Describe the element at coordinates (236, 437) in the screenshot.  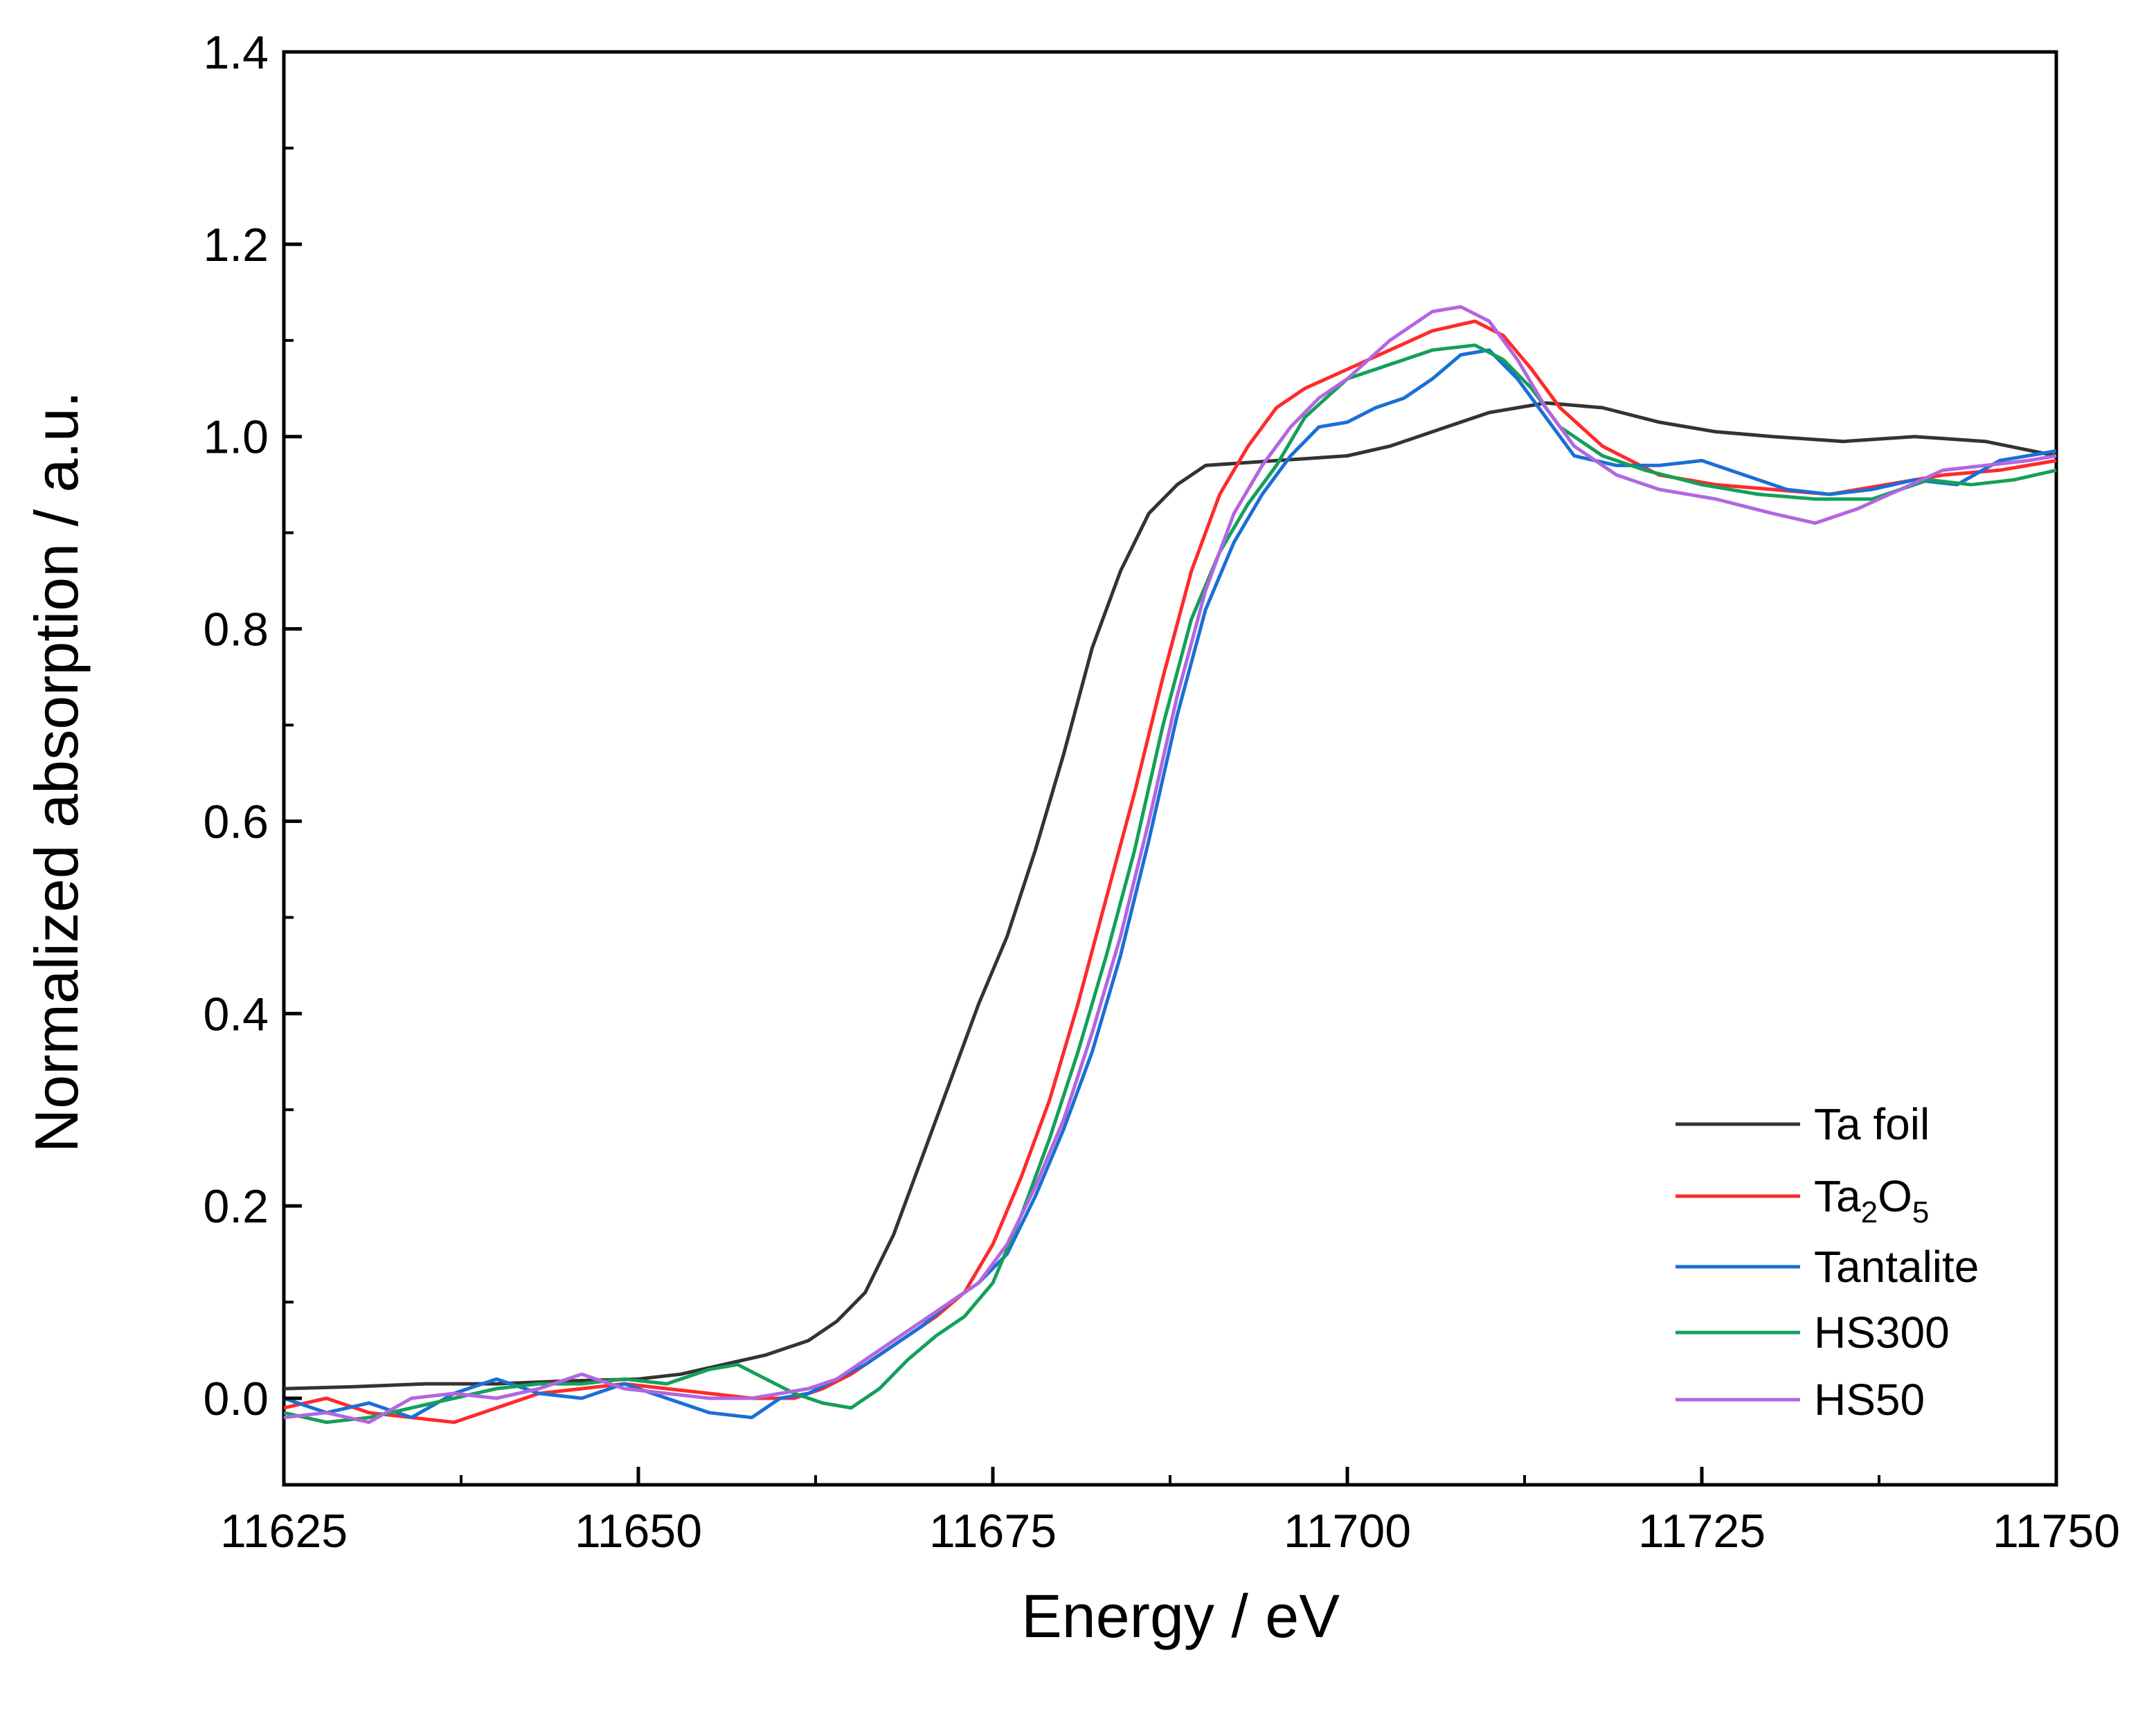
I see `y-tick-label: 1.0` at that location.